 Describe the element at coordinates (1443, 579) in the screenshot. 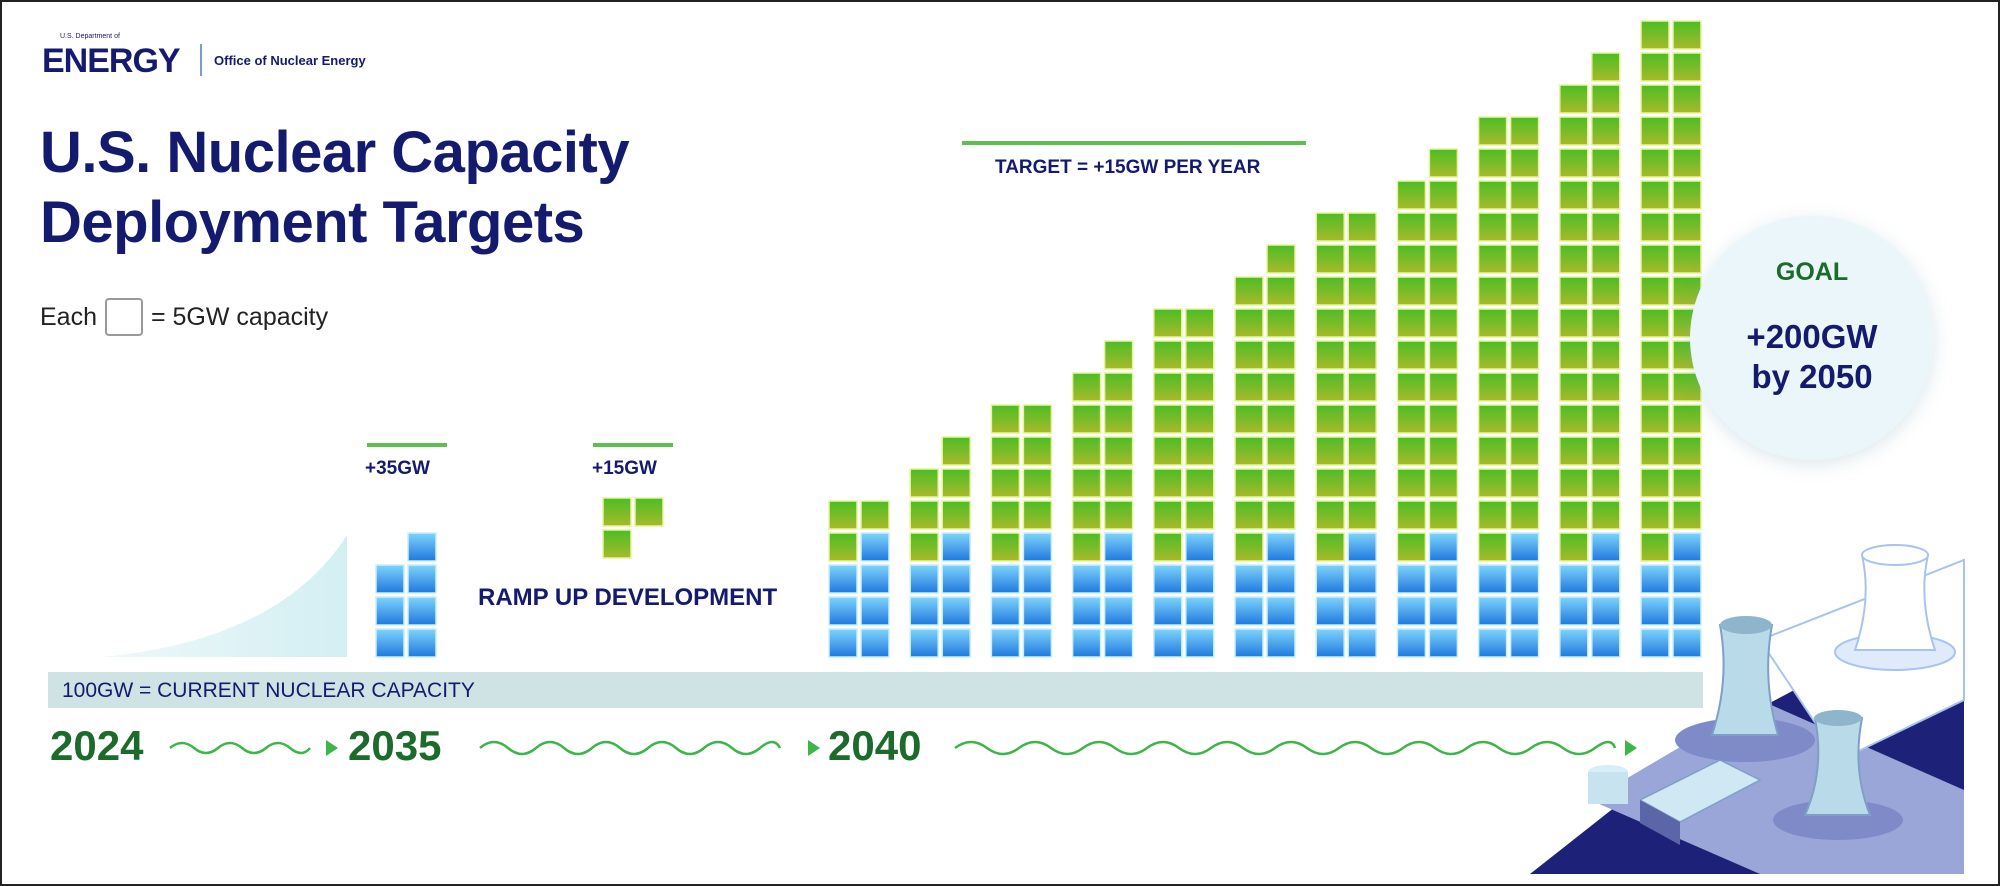

I see `yearly-bar-8-blue-block` at that location.